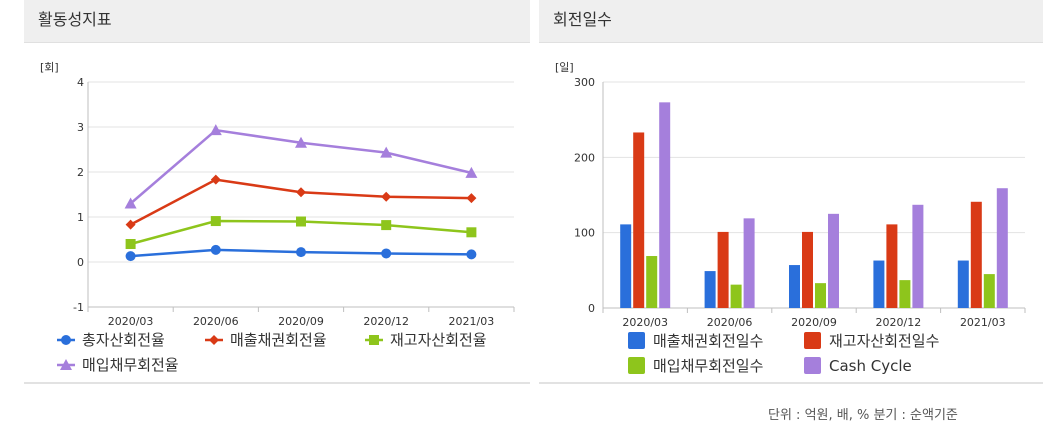  I want to click on y-tick-label: 100, so click(584, 233).